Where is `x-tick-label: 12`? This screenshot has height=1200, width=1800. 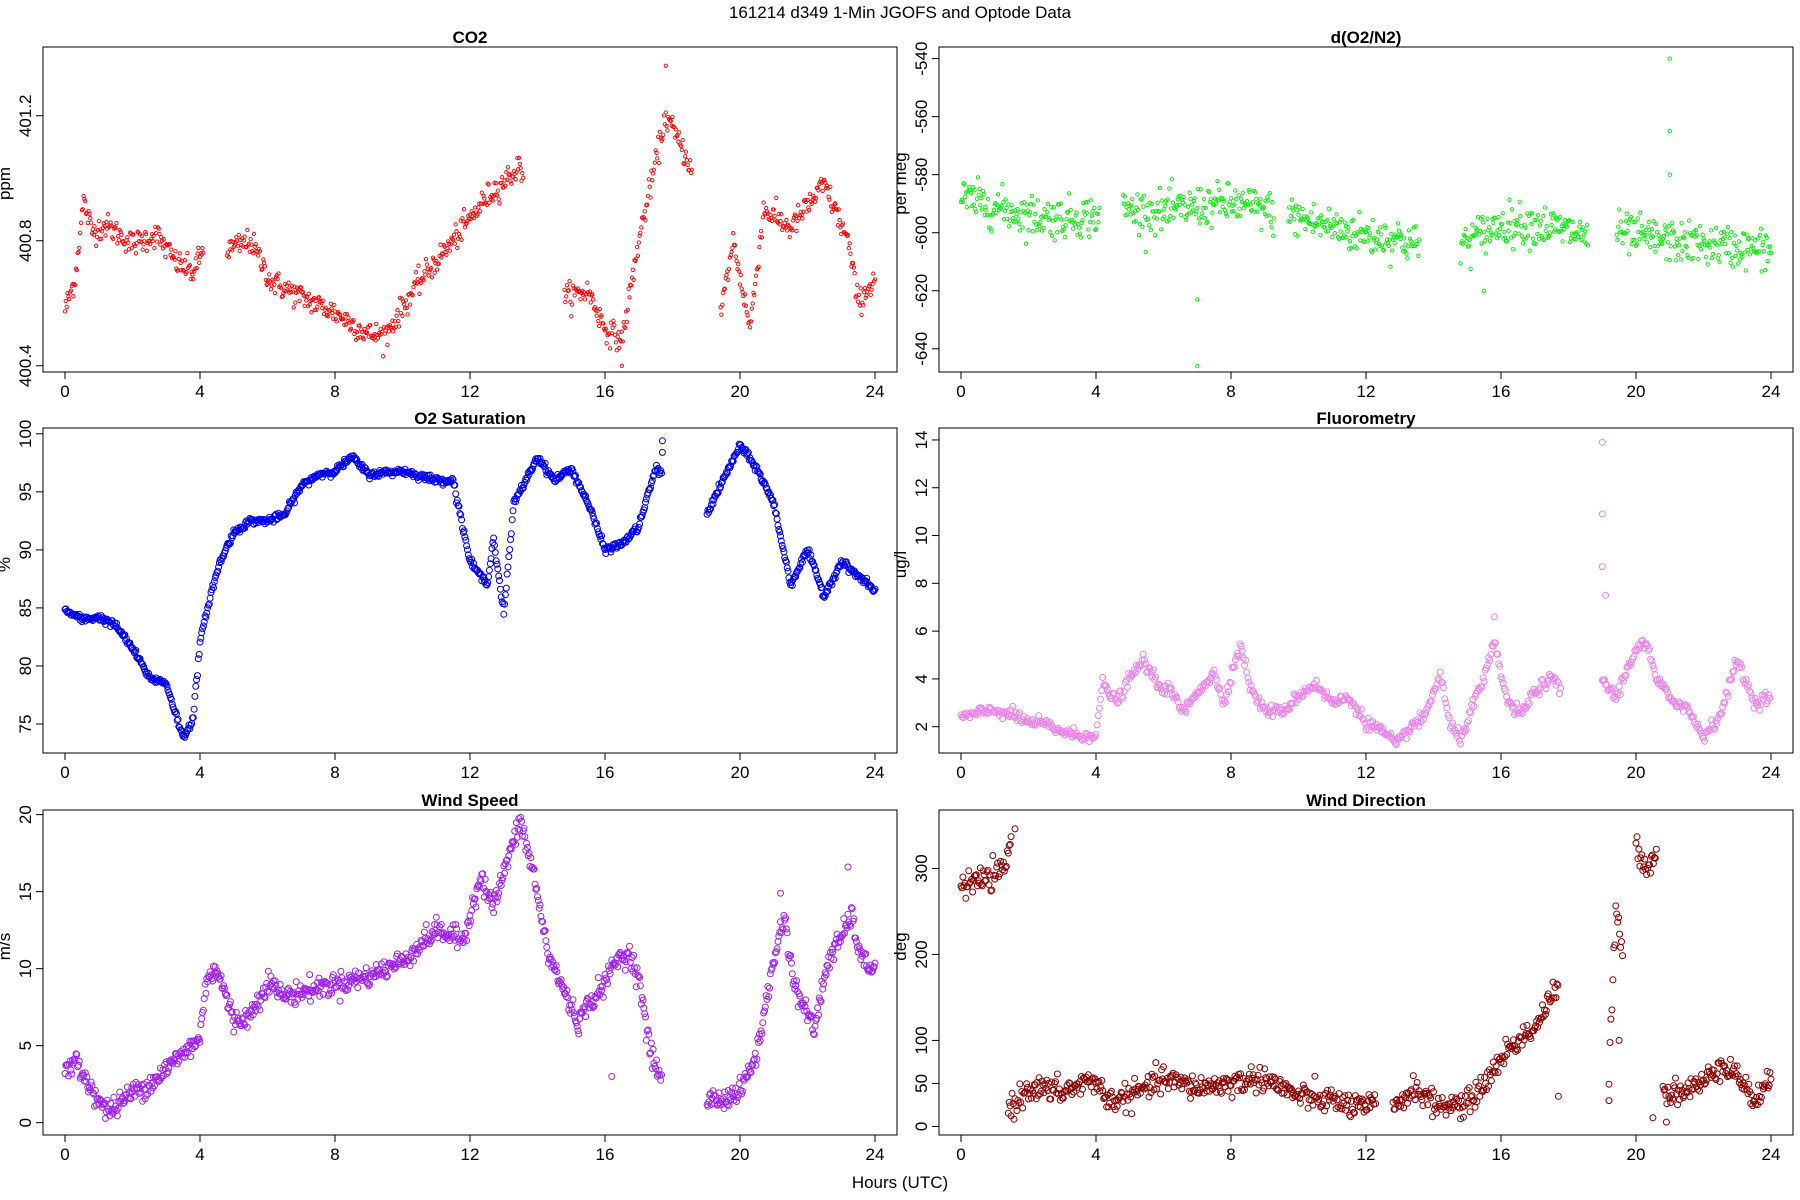 x-tick-label: 12 is located at coordinates (470, 391).